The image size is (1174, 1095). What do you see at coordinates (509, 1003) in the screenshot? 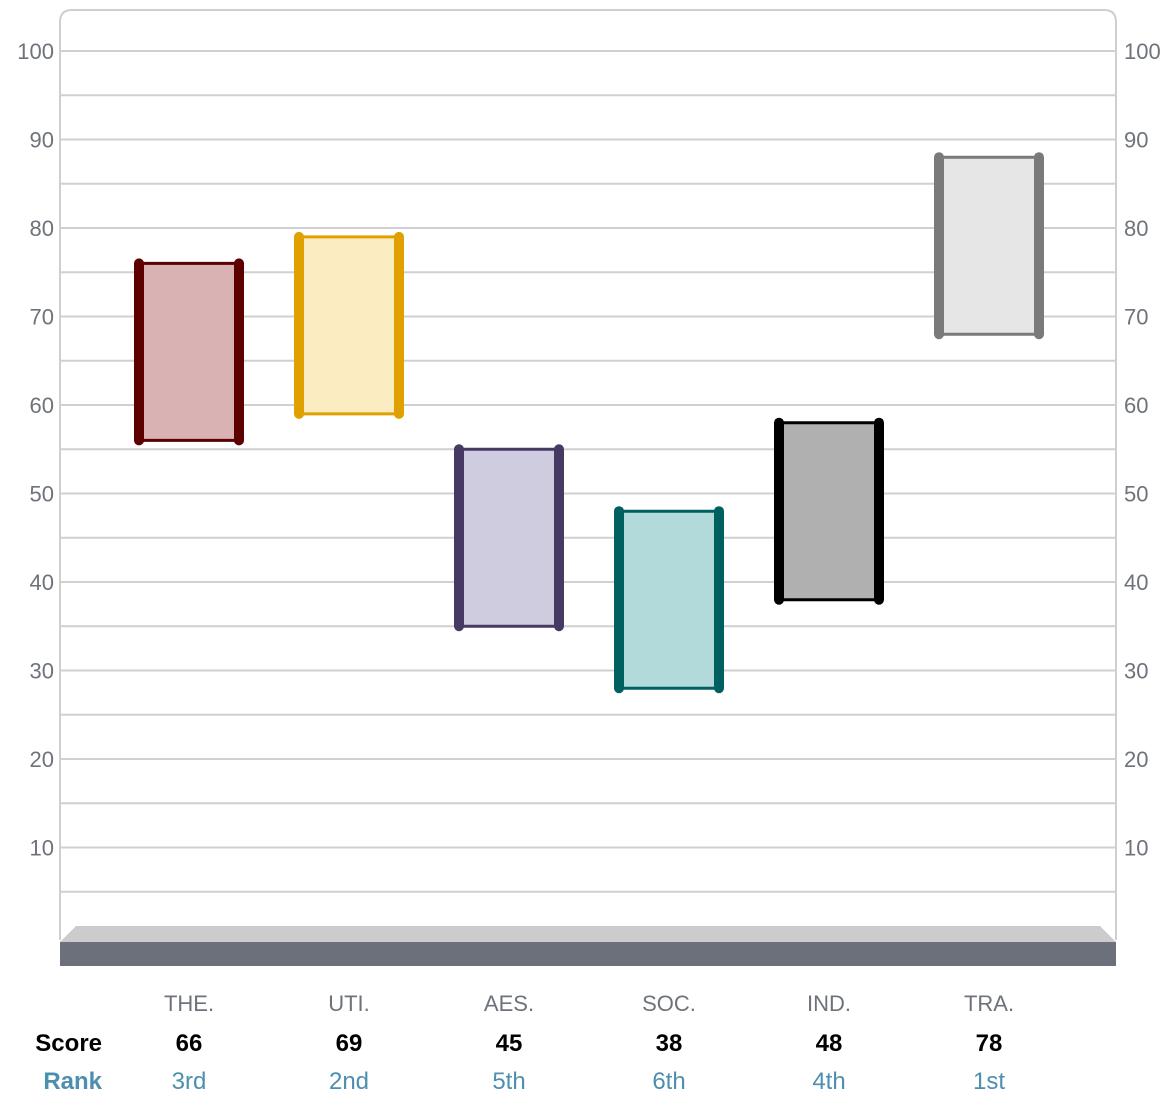
I see `x-category-label: AES.` at bounding box center [509, 1003].